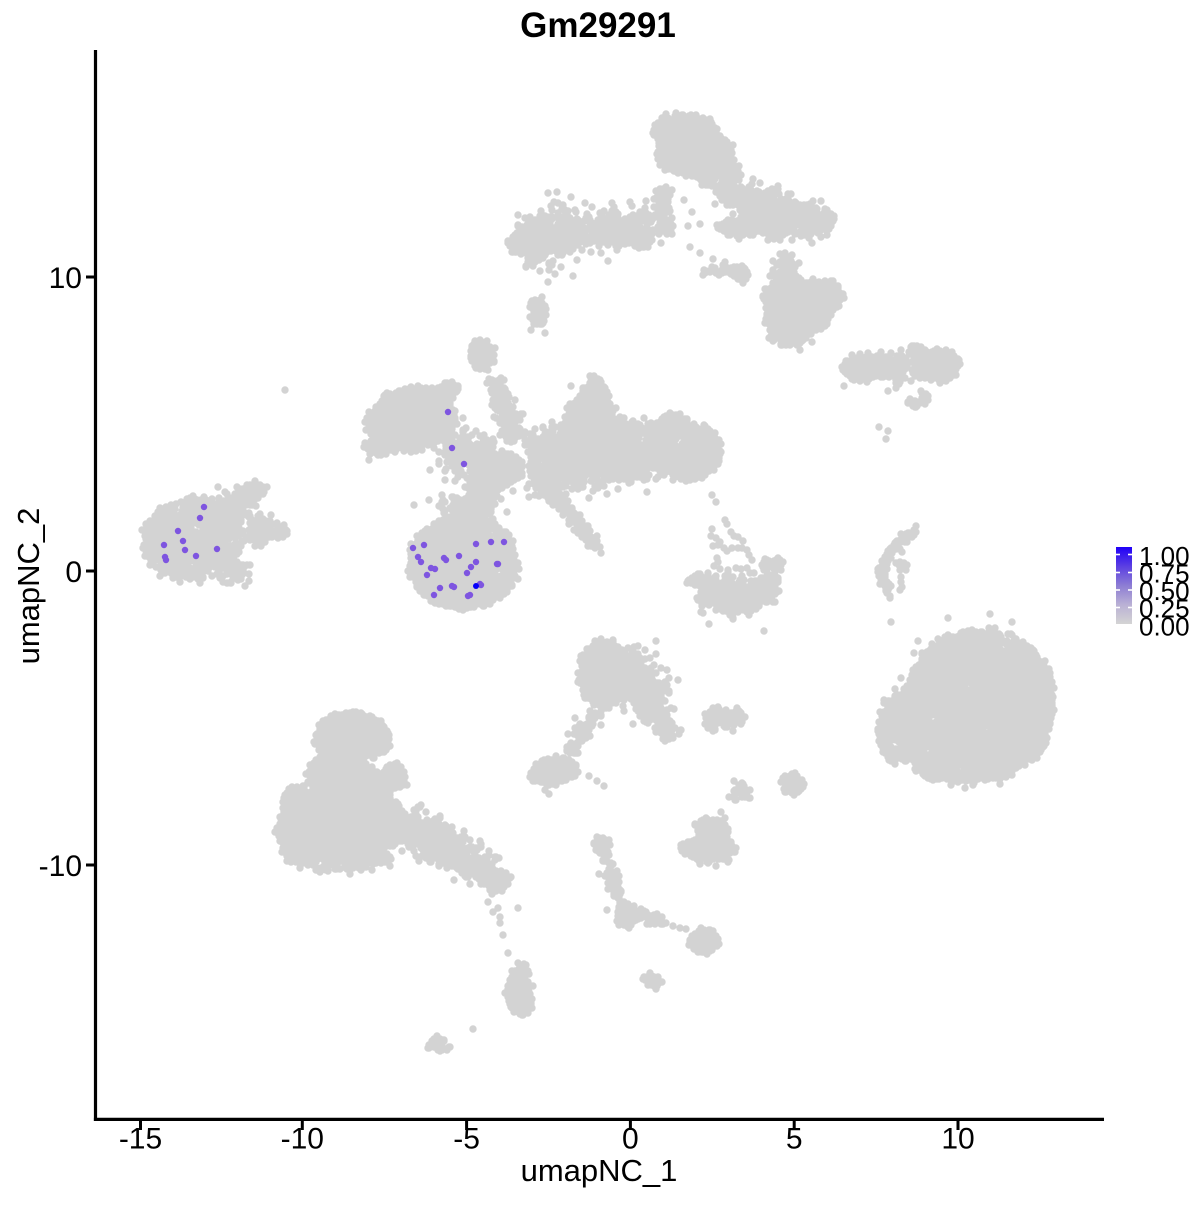  Describe the element at coordinates (1164, 574) in the screenshot. I see `svg-text: 0.75` at that location.